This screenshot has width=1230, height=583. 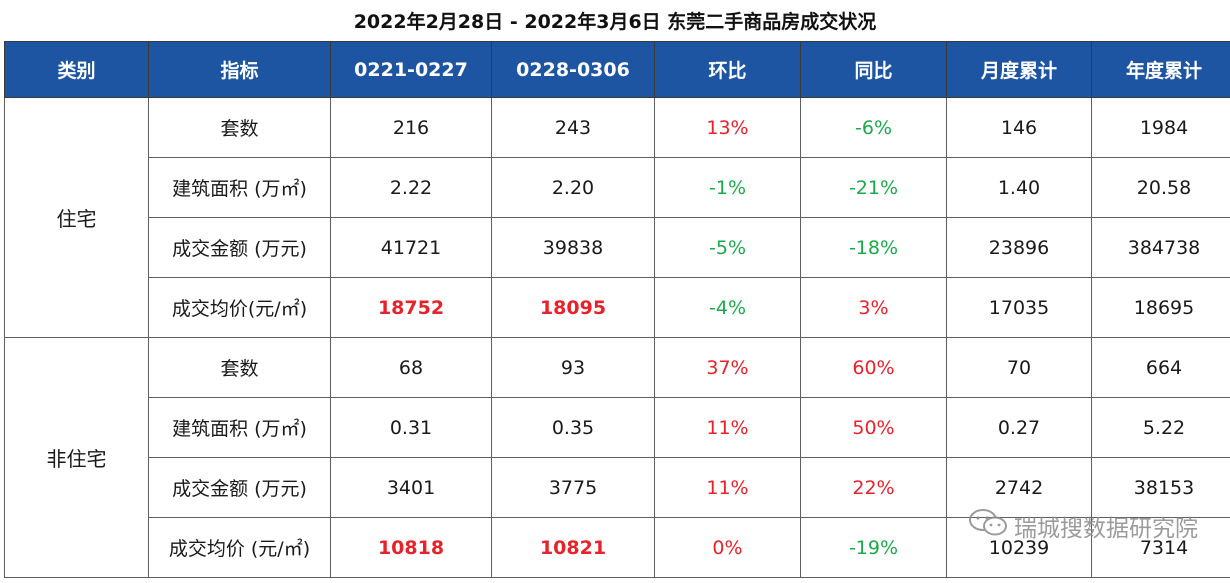 What do you see at coordinates (76, 69) in the screenshot?
I see `header-category: 类别` at bounding box center [76, 69].